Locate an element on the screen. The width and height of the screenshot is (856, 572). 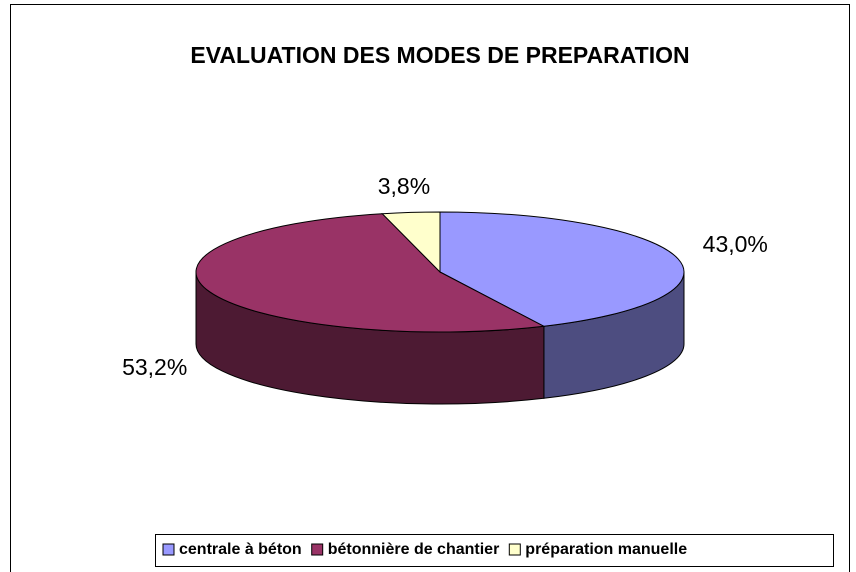
legend-label: préparation manuelle is located at coordinates (606, 549).